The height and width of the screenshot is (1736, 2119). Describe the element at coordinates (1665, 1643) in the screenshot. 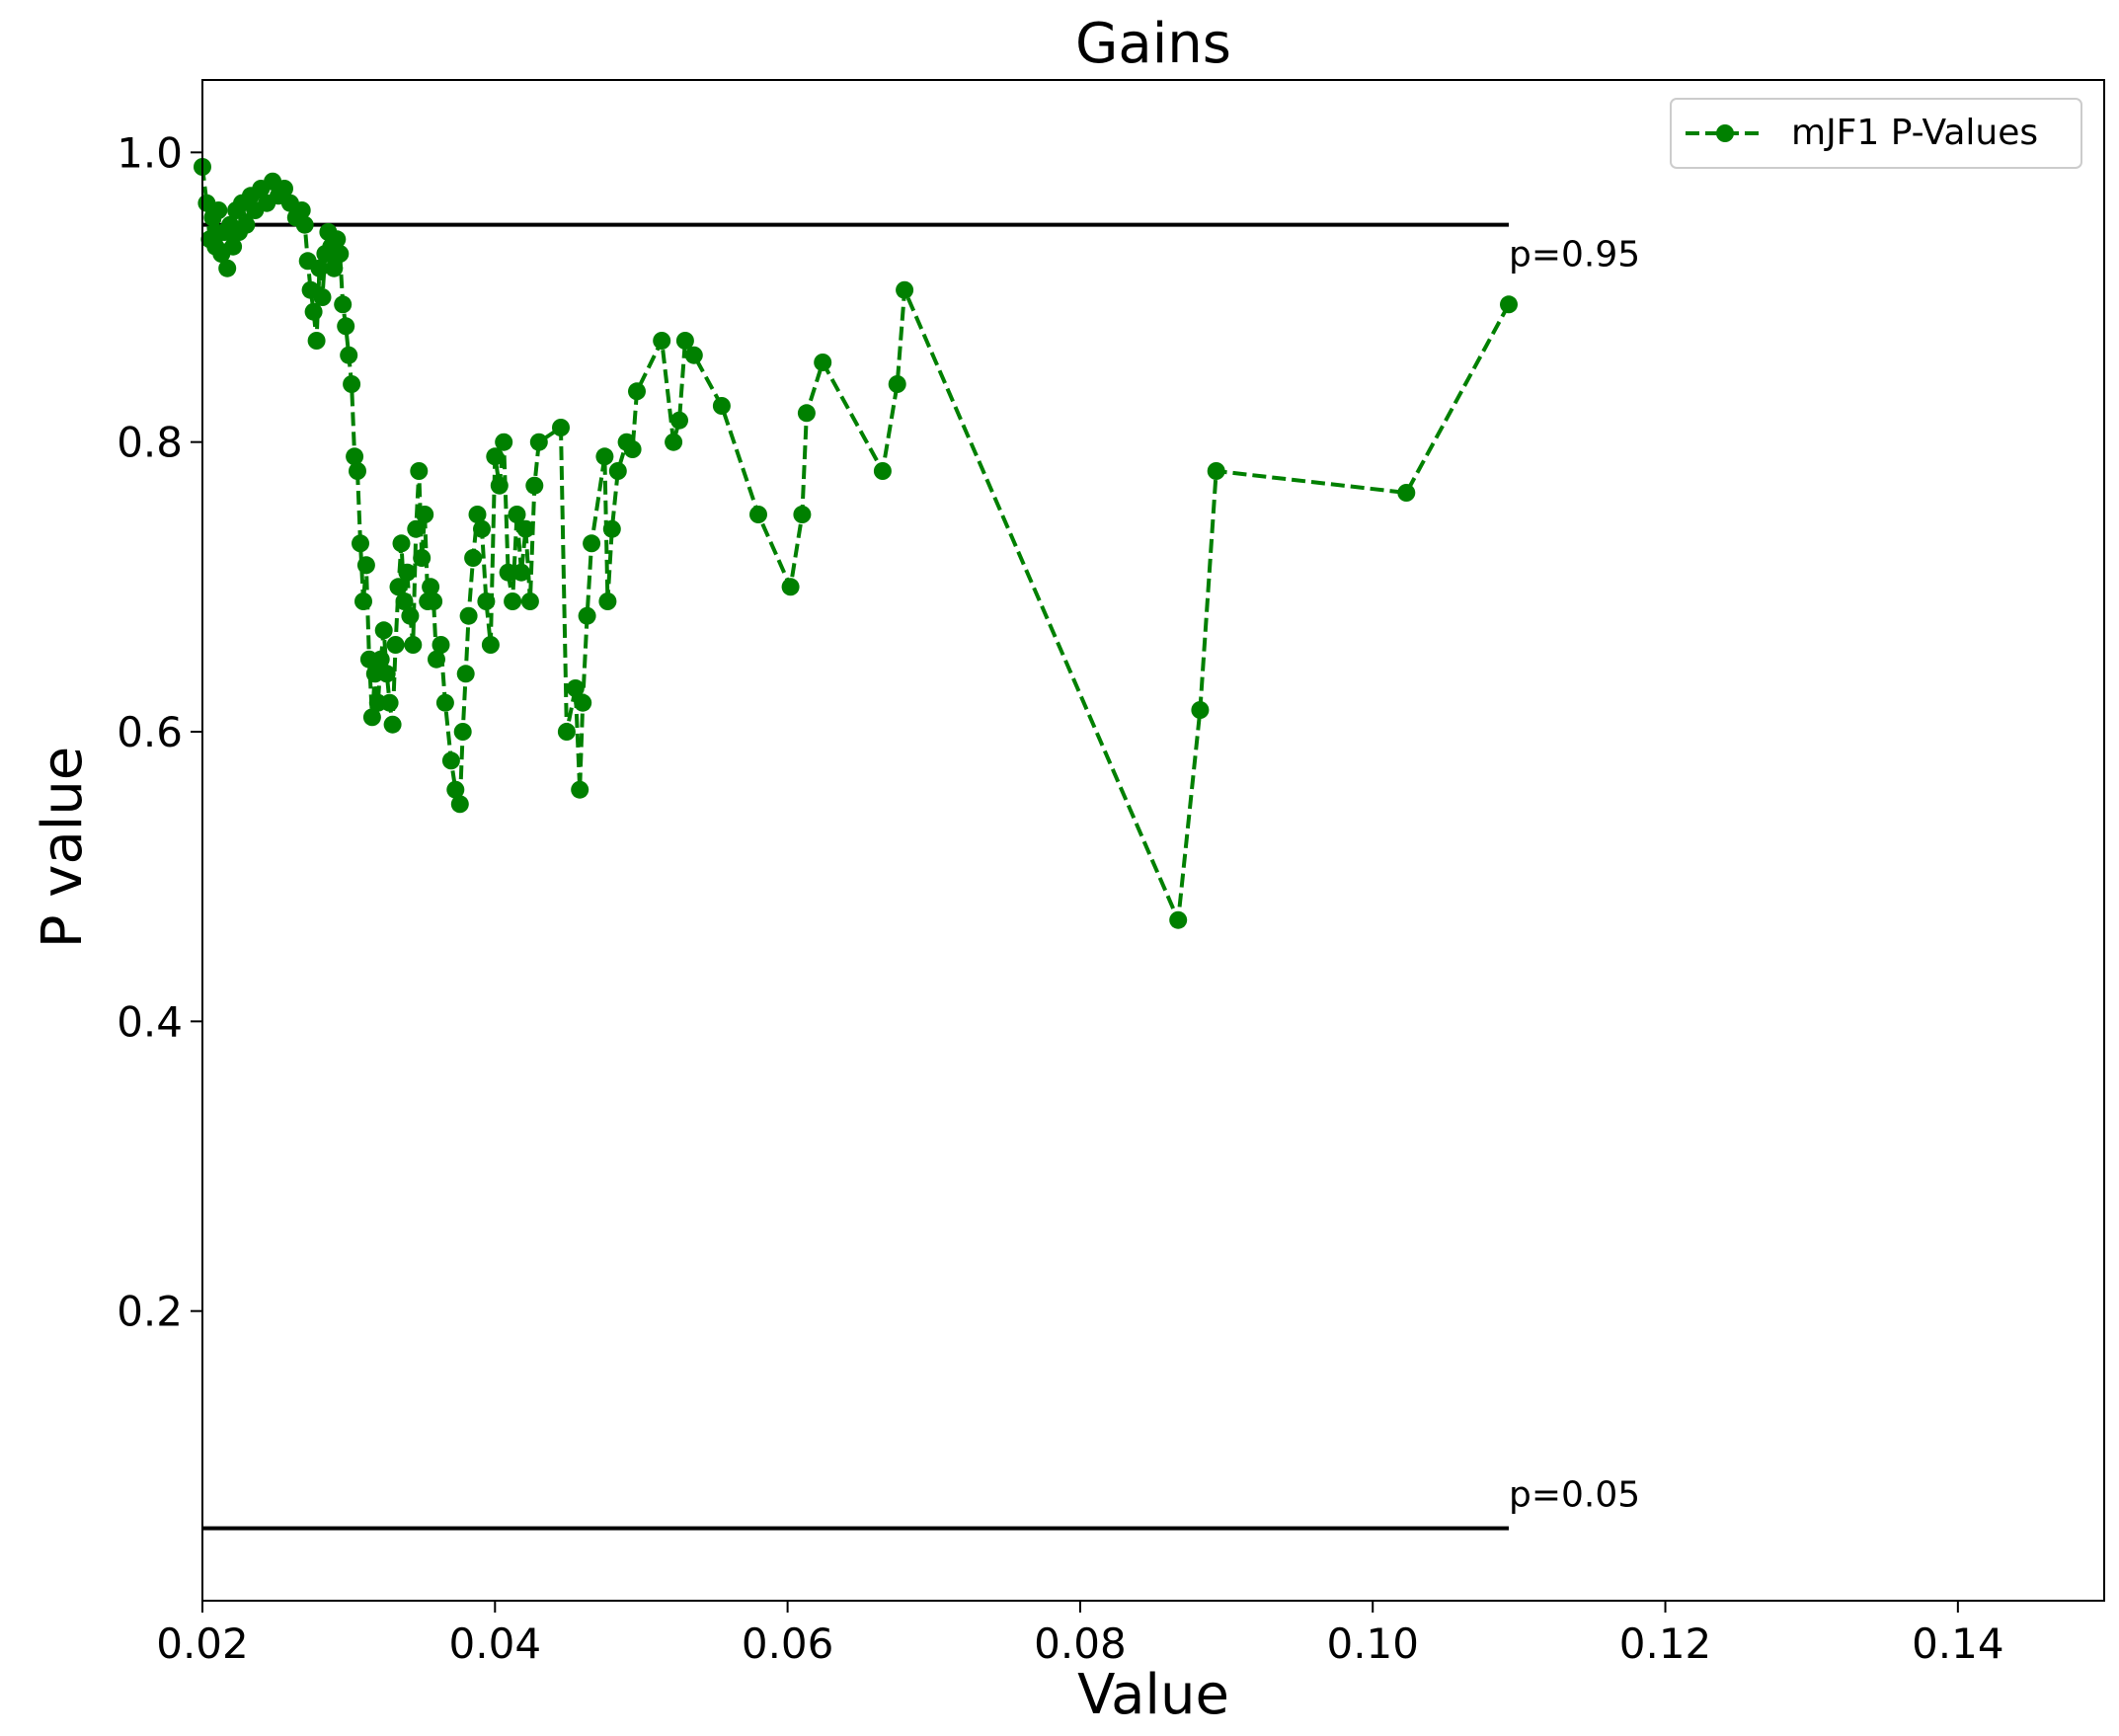

I see `x-tick-label: 0.12` at that location.